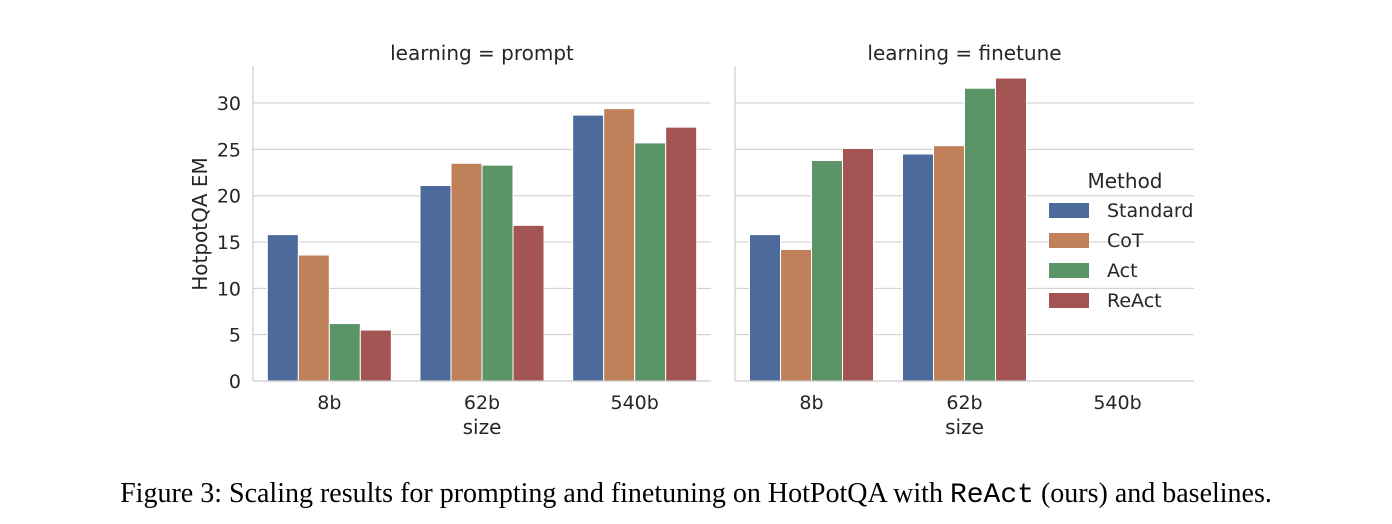 The height and width of the screenshot is (524, 1392). I want to click on legend-swatch-act, so click(1069, 270).